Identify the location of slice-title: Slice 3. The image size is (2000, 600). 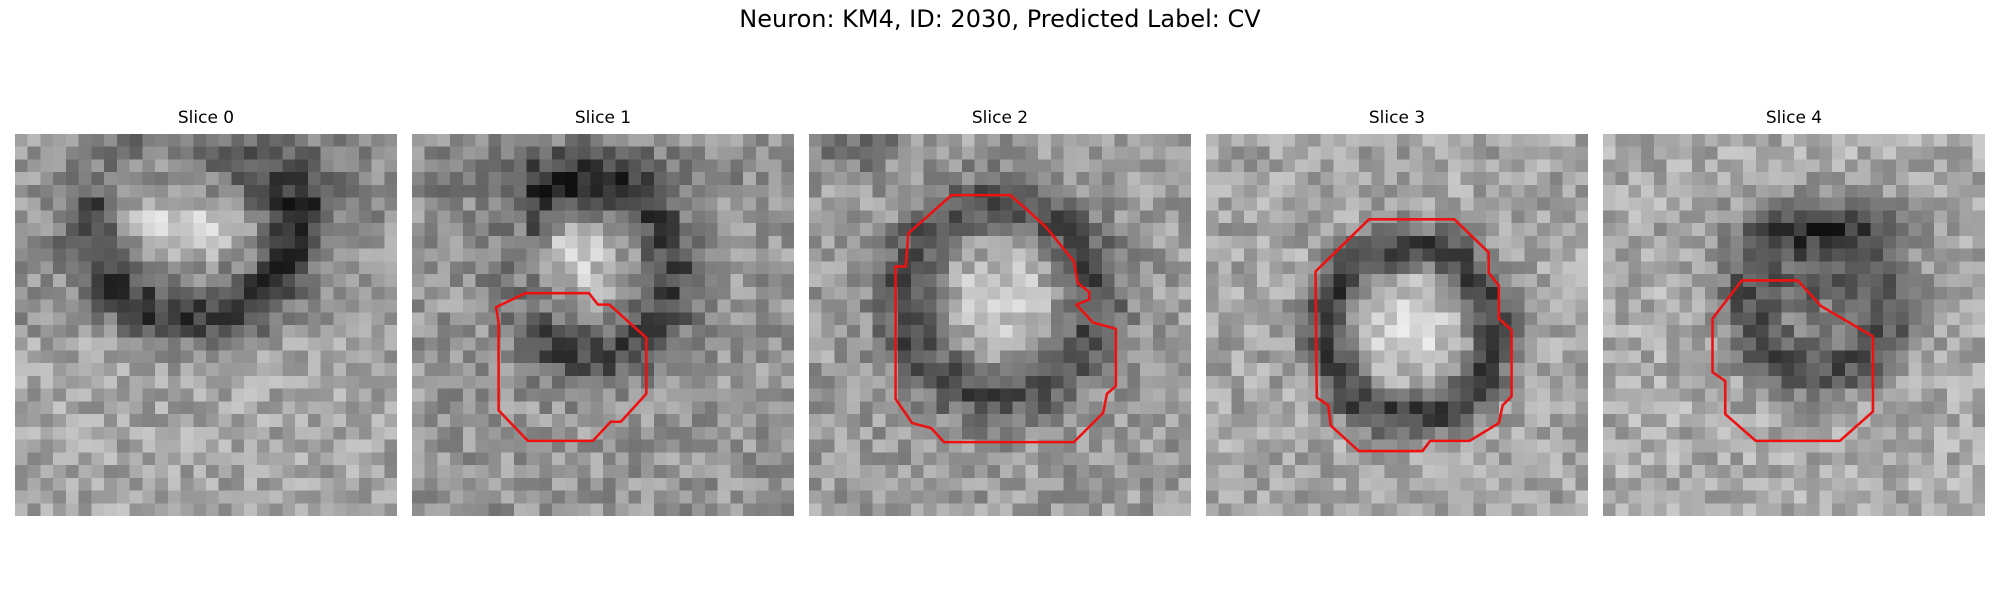
(1397, 118).